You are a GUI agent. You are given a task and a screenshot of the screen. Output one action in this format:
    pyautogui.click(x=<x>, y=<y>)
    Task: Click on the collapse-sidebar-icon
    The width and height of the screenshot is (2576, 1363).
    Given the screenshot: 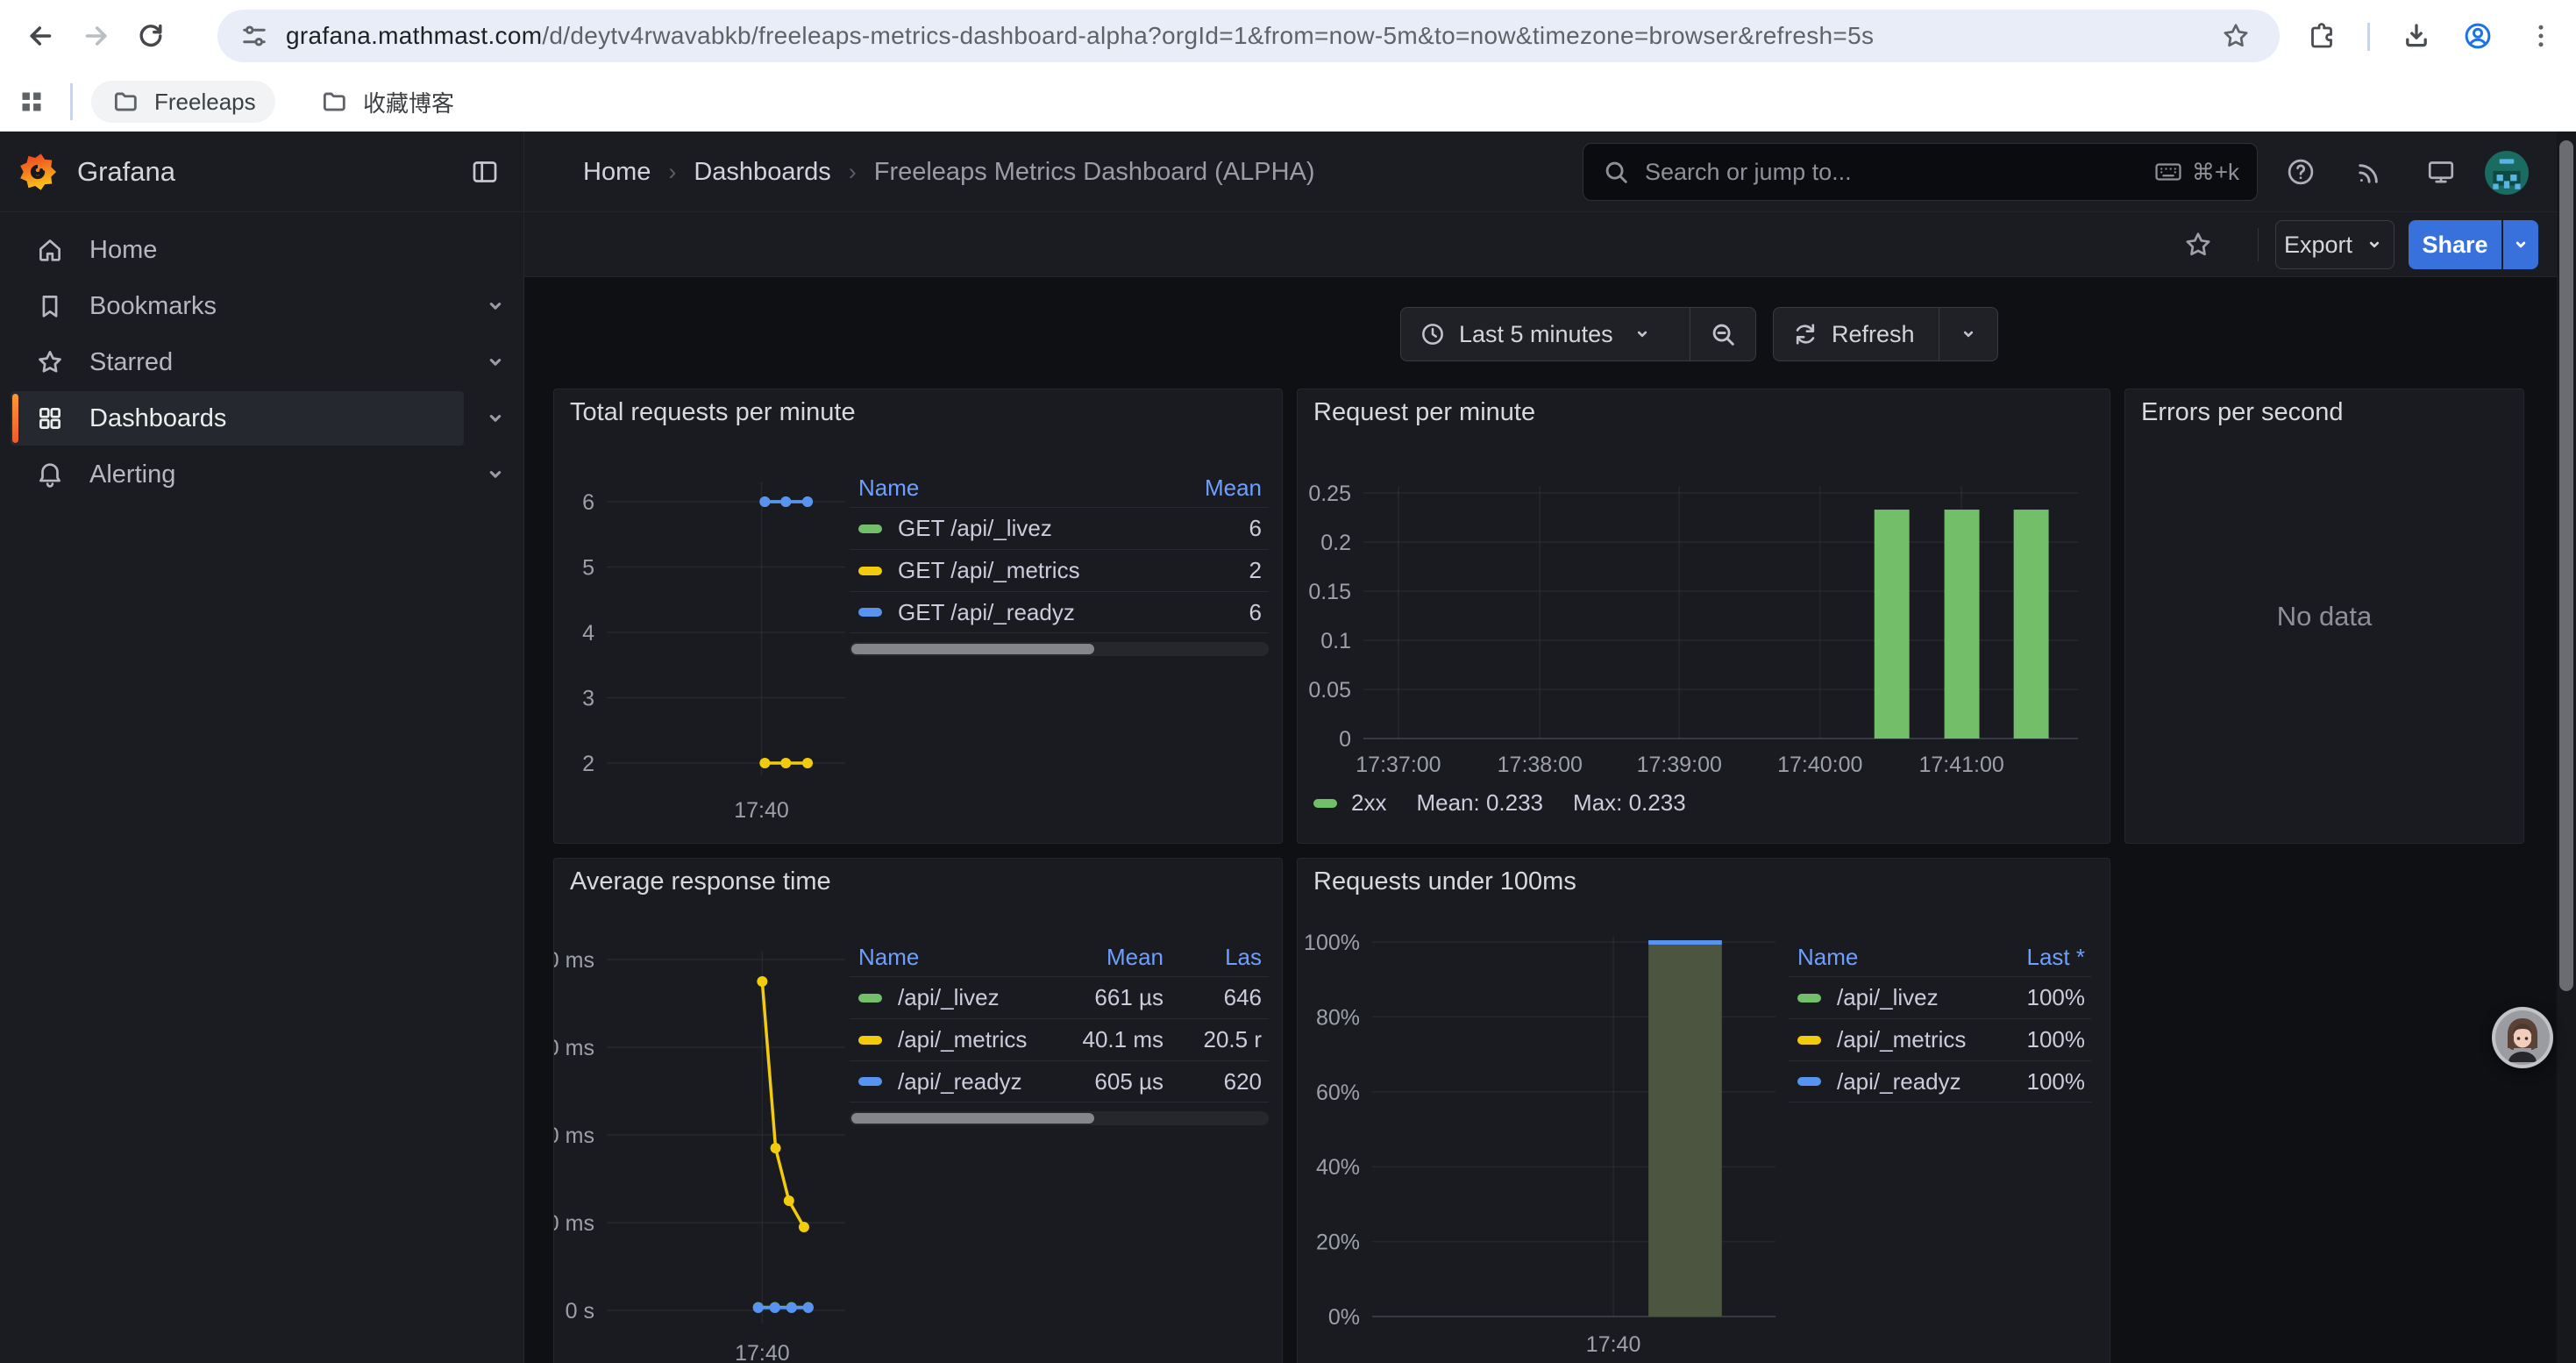 What is the action you would take?
    pyautogui.click(x=485, y=172)
    